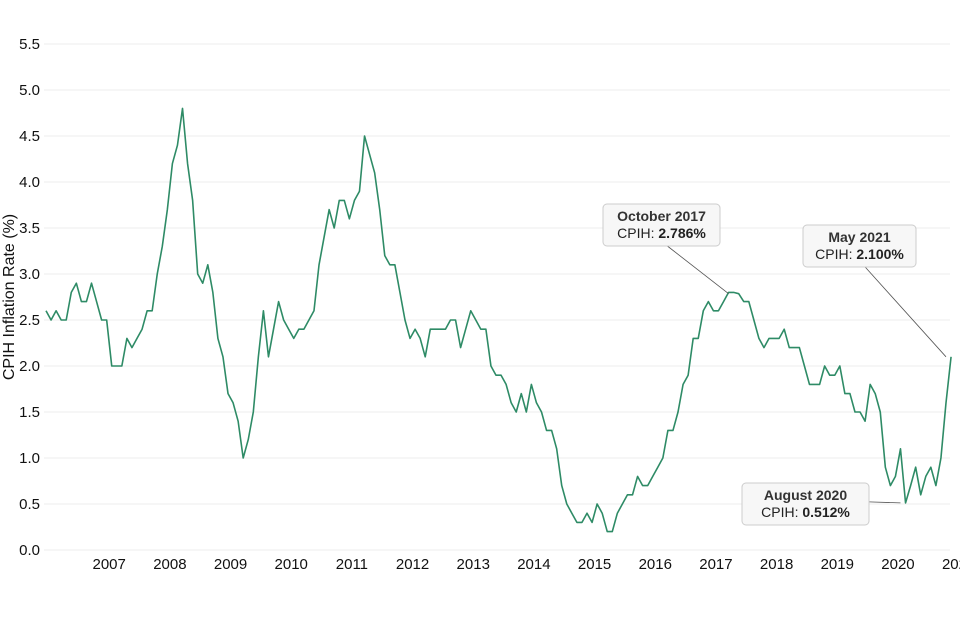  Describe the element at coordinates (29, 458) in the screenshot. I see `y-tick-label: 1.0` at that location.